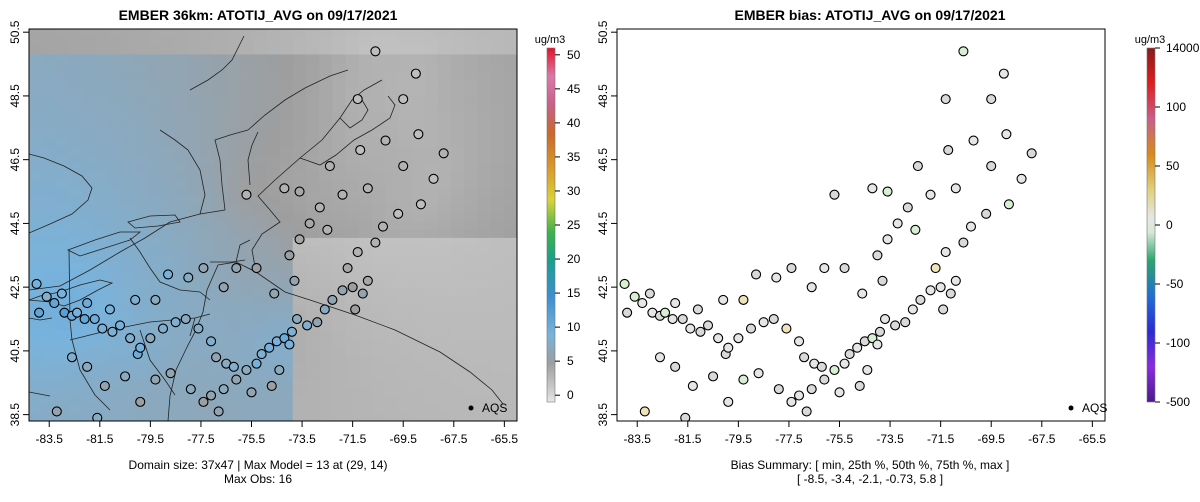  I want to click on aqs-legend-label: AQS, so click(1094, 408).